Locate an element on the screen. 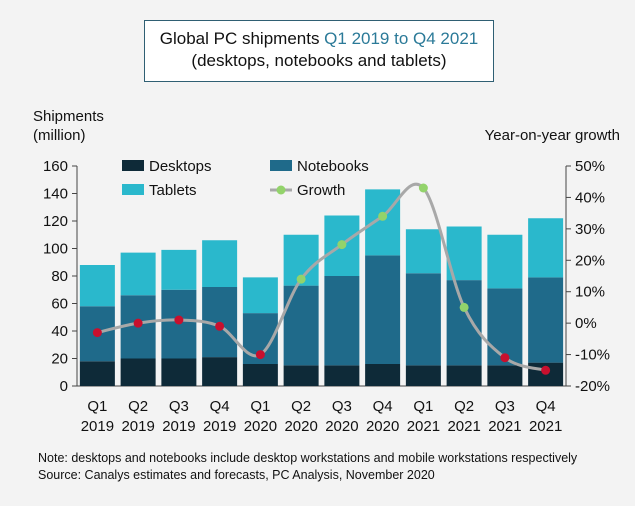  chart-title: Global PC shipments Q1 2019 to Q4 2021 is located at coordinates (319, 39).